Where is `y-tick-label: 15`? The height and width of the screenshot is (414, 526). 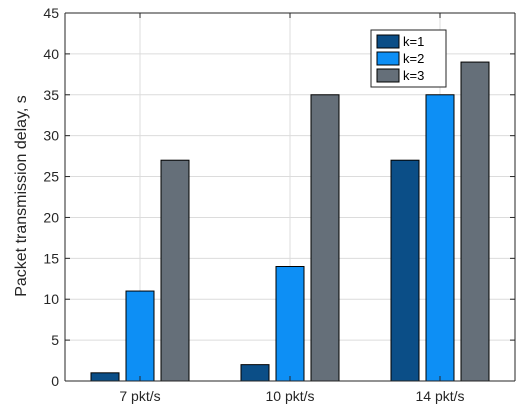 y-tick-label: 15 is located at coordinates (51, 258).